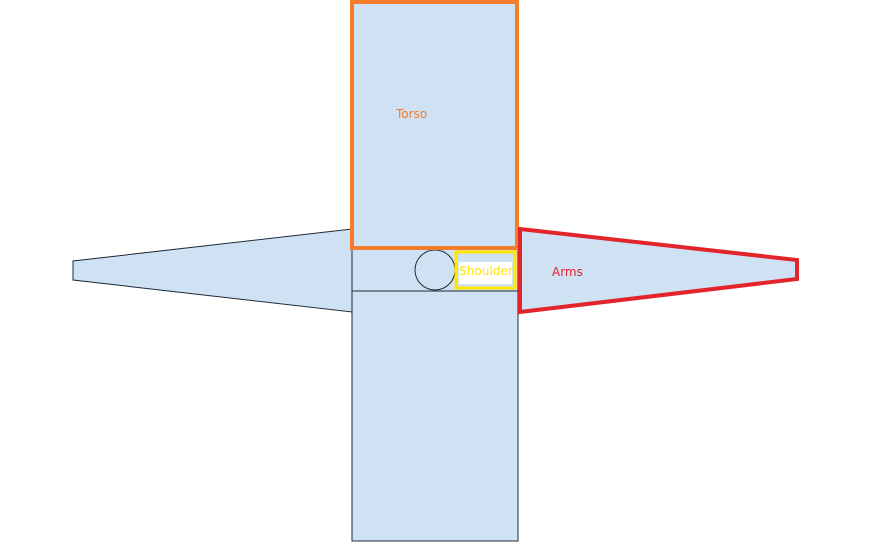  Describe the element at coordinates (658, 270) in the screenshot. I see `arms-highlight-shape` at that location.